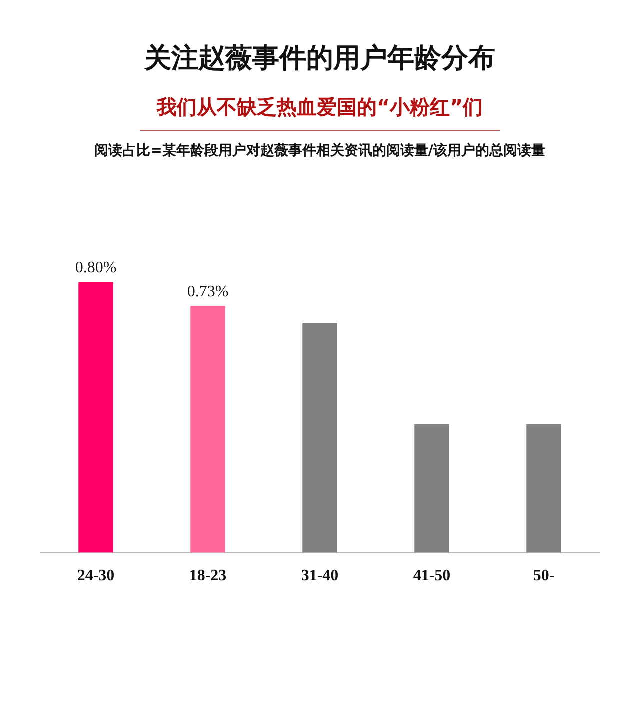 The width and height of the screenshot is (640, 720). I want to click on x-tick-label: 24-30, so click(96, 576).